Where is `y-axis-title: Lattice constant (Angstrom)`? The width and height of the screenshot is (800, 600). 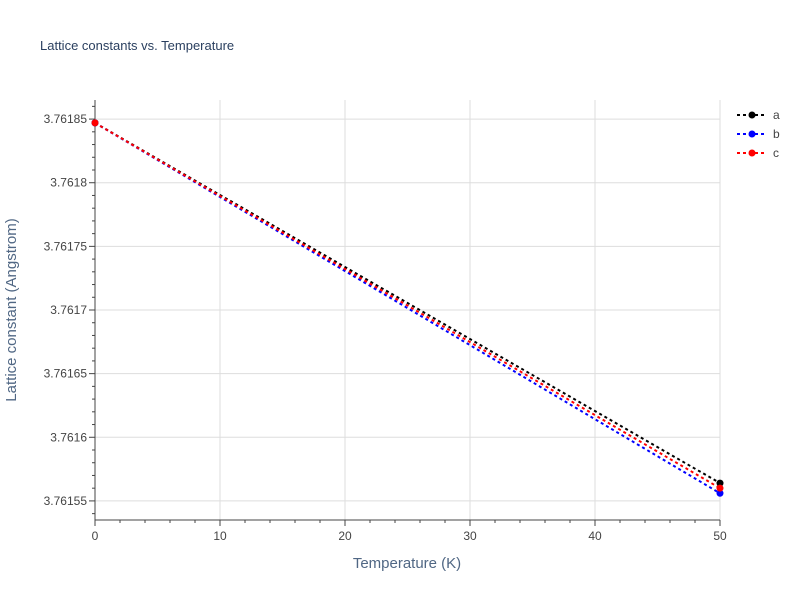
y-axis-title: Lattice constant (Angstrom) is located at coordinates (11, 309).